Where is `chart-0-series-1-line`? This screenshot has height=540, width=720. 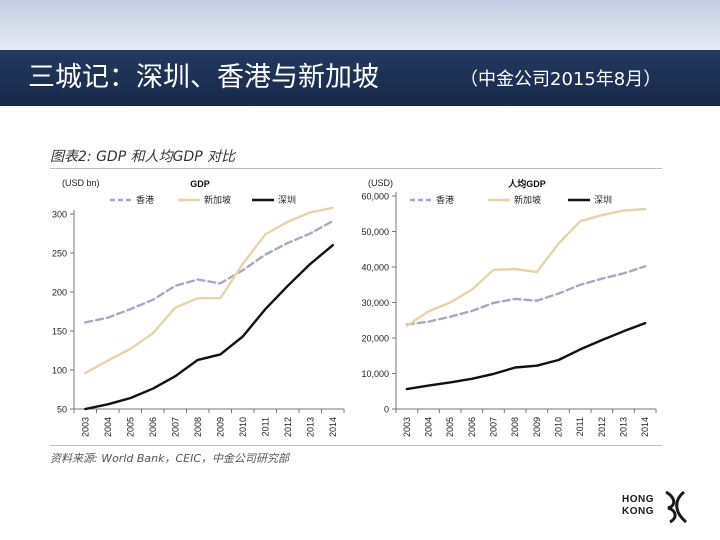
chart-0-series-1-line is located at coordinates (209, 290).